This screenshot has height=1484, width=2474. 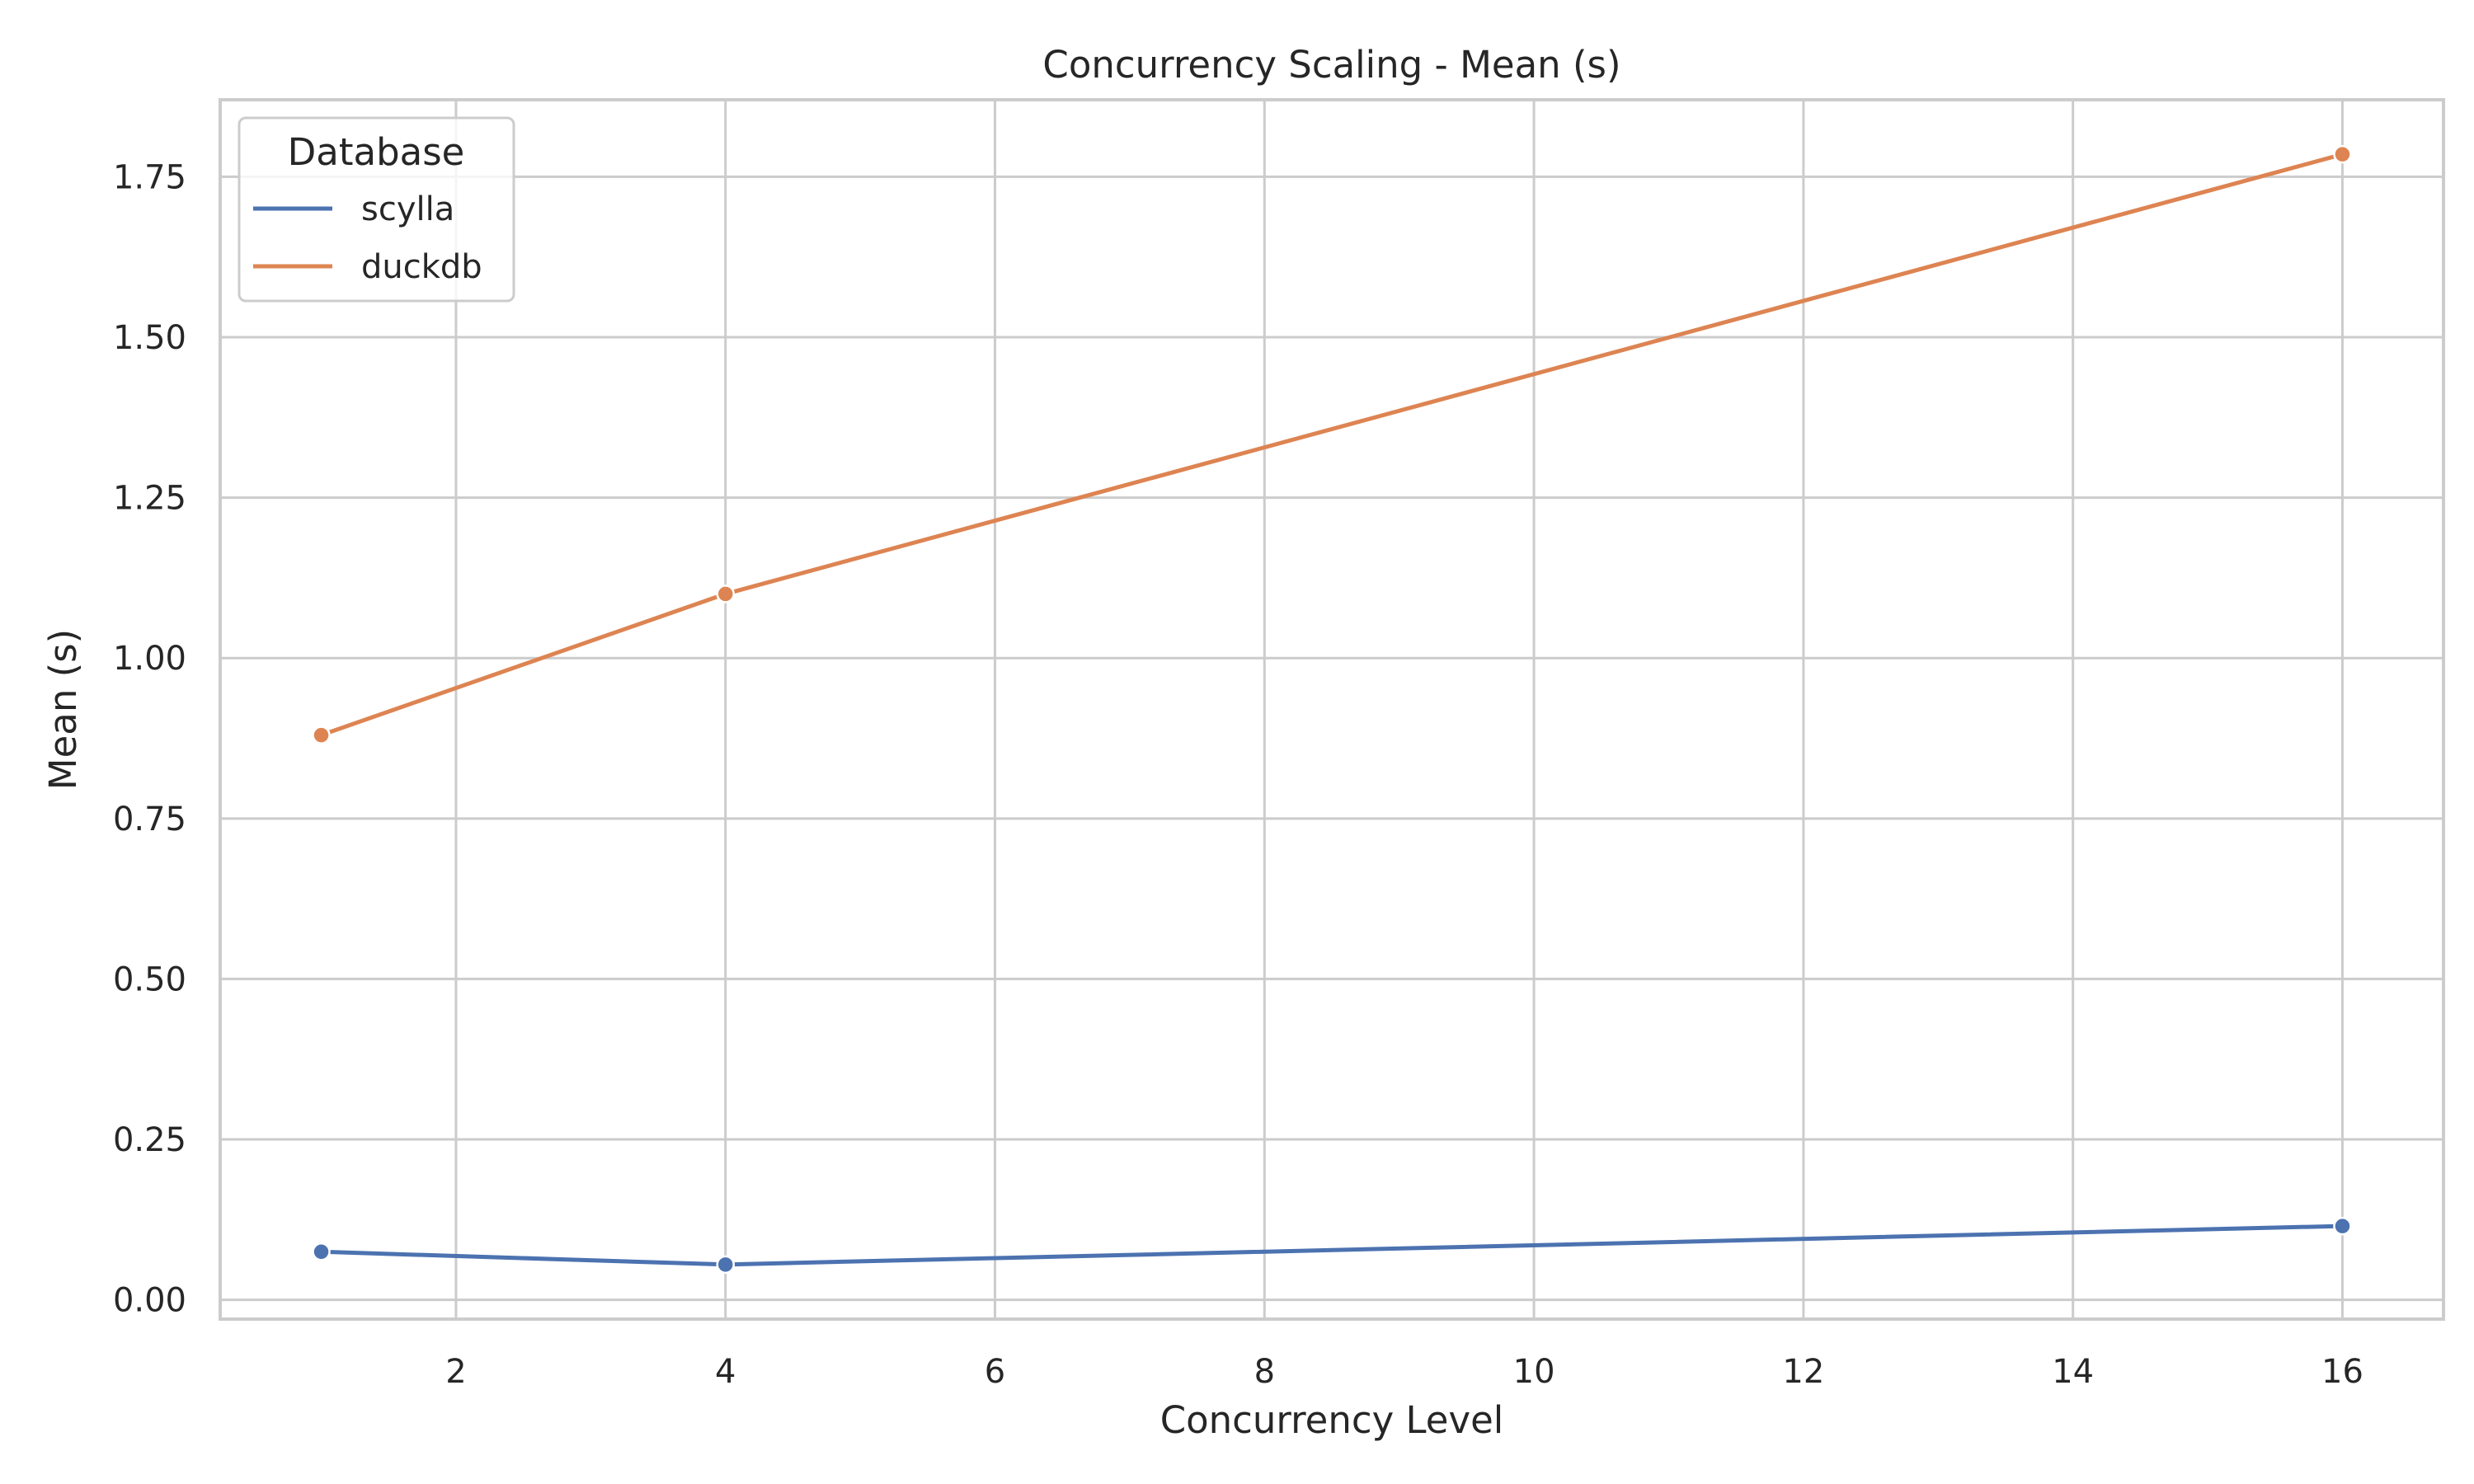 I want to click on legend-title: Database, so click(x=376, y=152).